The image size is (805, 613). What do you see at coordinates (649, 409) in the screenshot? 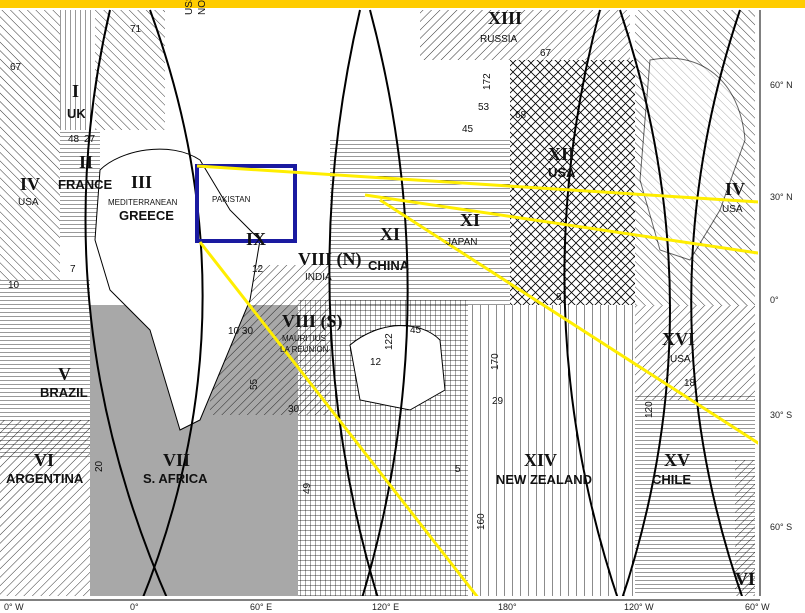
I see `num-120: 120` at bounding box center [649, 409].